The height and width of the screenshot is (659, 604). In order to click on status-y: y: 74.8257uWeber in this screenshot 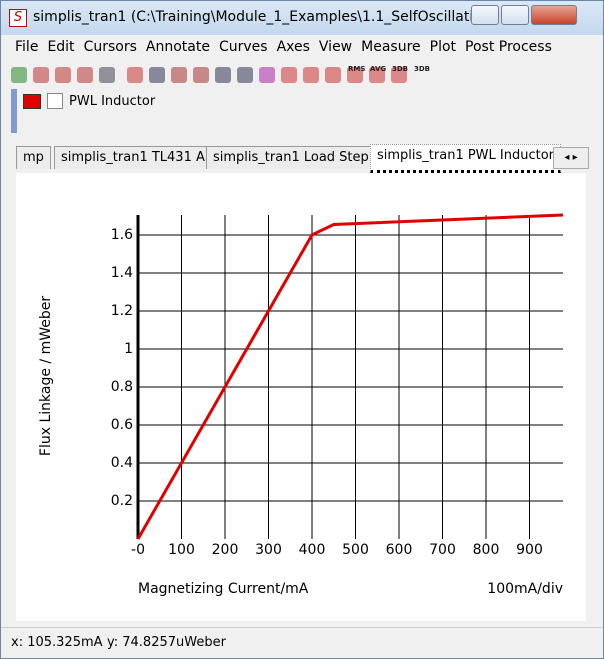, I will do `click(166, 642)`.